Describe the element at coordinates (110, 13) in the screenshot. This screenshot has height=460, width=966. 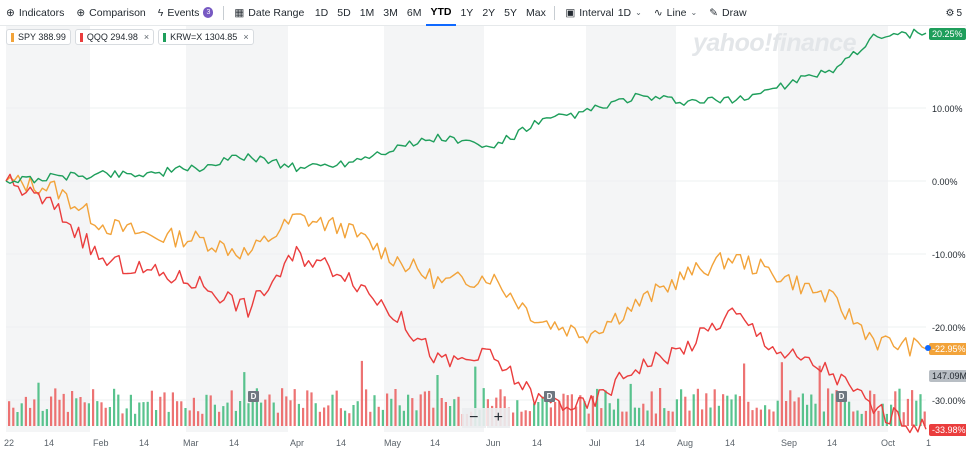
I see `comparison-button: ⊕ Comparison` at that location.